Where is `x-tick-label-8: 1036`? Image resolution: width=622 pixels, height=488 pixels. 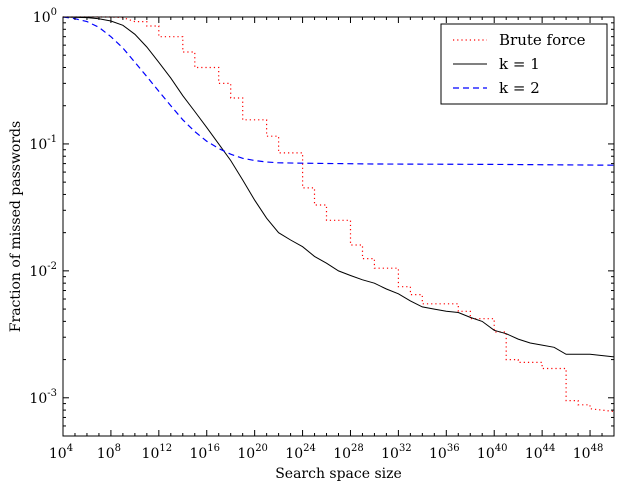 x-tick-label-8: 1036 is located at coordinates (444, 452).